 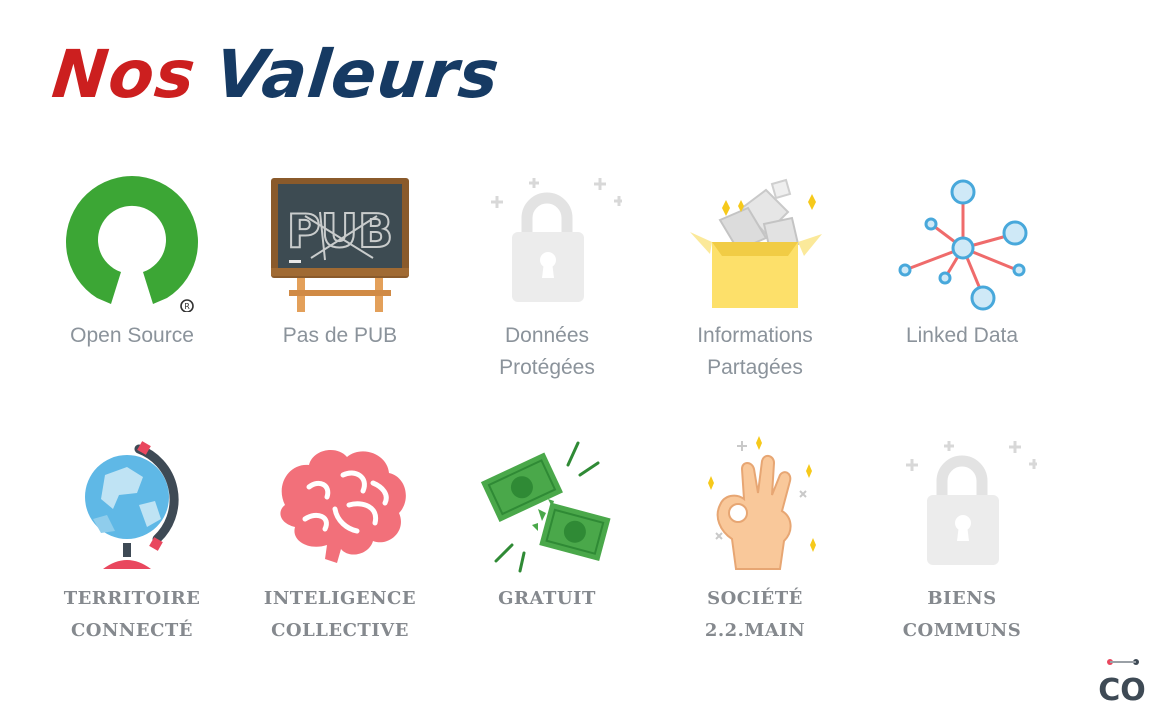 I want to click on value-label: Open Source, so click(x=132, y=335).